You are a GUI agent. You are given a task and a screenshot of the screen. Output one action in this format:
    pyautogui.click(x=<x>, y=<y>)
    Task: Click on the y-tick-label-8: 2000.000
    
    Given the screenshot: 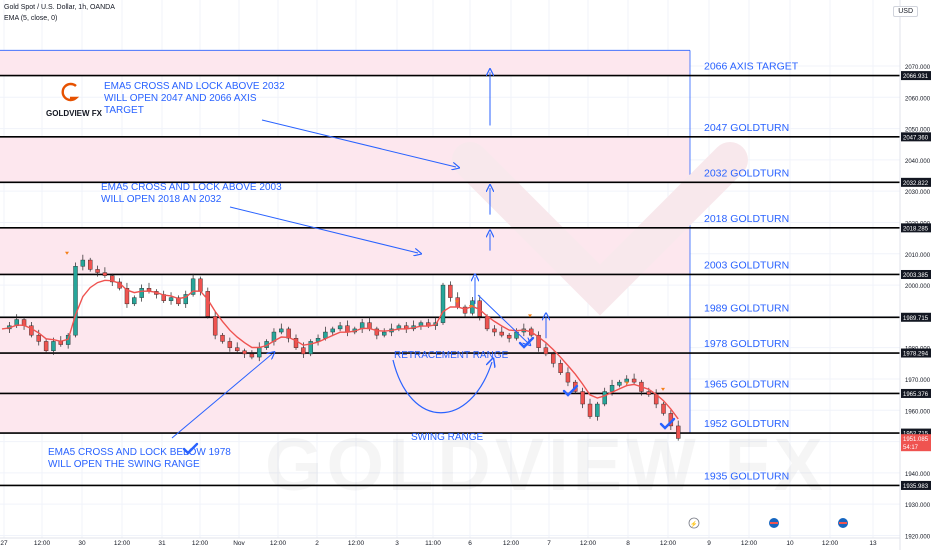 What is the action you would take?
    pyautogui.click(x=918, y=287)
    